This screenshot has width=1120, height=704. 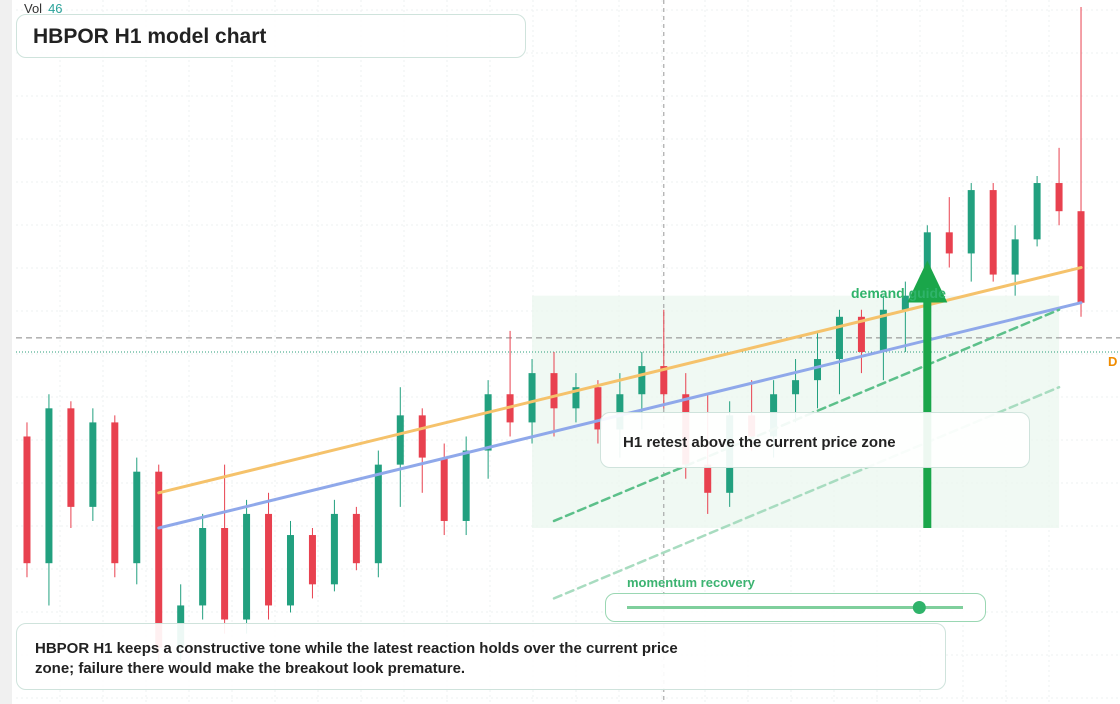 I want to click on callout: H1 retest above the current price zone, so click(x=815, y=440).